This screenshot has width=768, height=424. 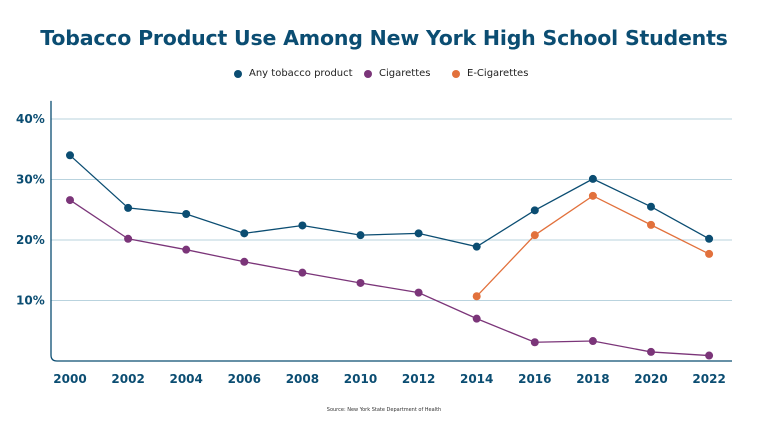 I want to click on legend-item-e-cigarettes: E-Cigarettes, so click(x=490, y=73).